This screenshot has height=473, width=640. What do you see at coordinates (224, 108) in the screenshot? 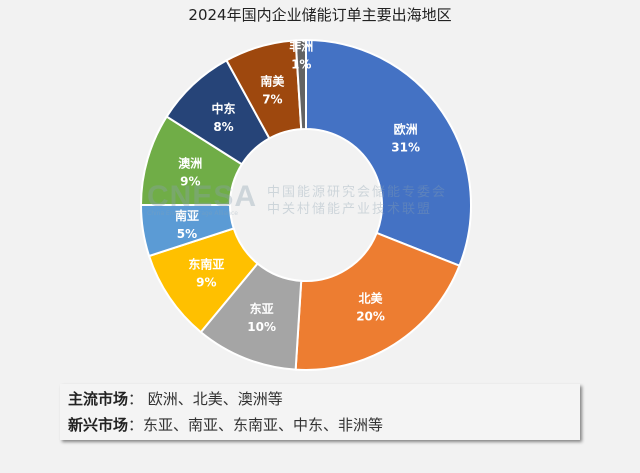
I see `slice-category-label: 中东` at bounding box center [224, 108].